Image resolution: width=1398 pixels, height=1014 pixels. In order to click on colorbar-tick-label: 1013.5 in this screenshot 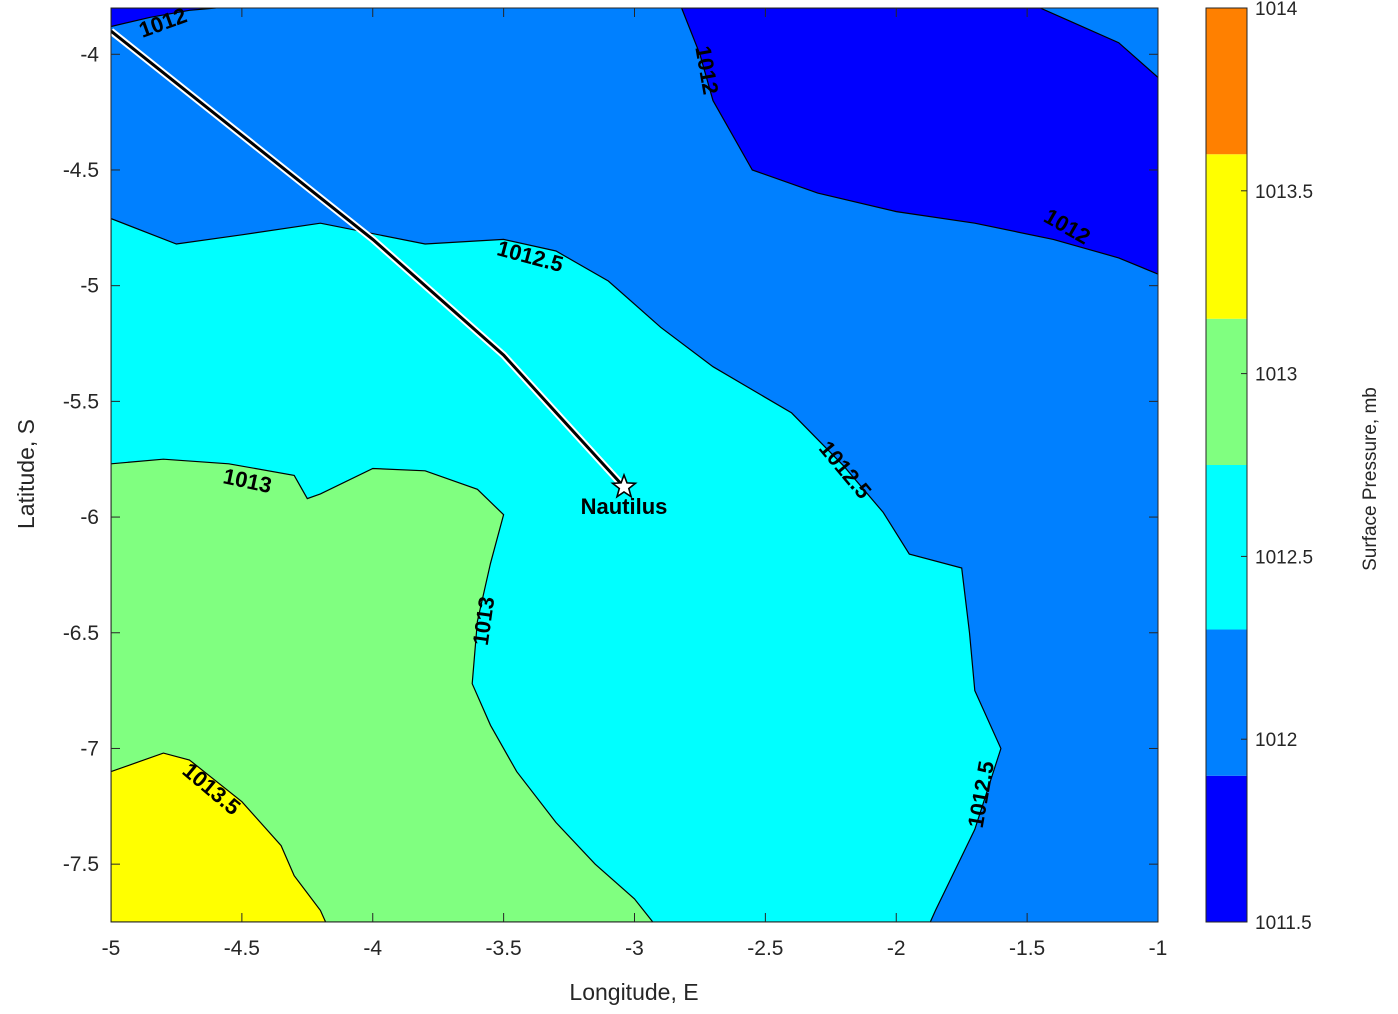, I will do `click(1284, 192)`.